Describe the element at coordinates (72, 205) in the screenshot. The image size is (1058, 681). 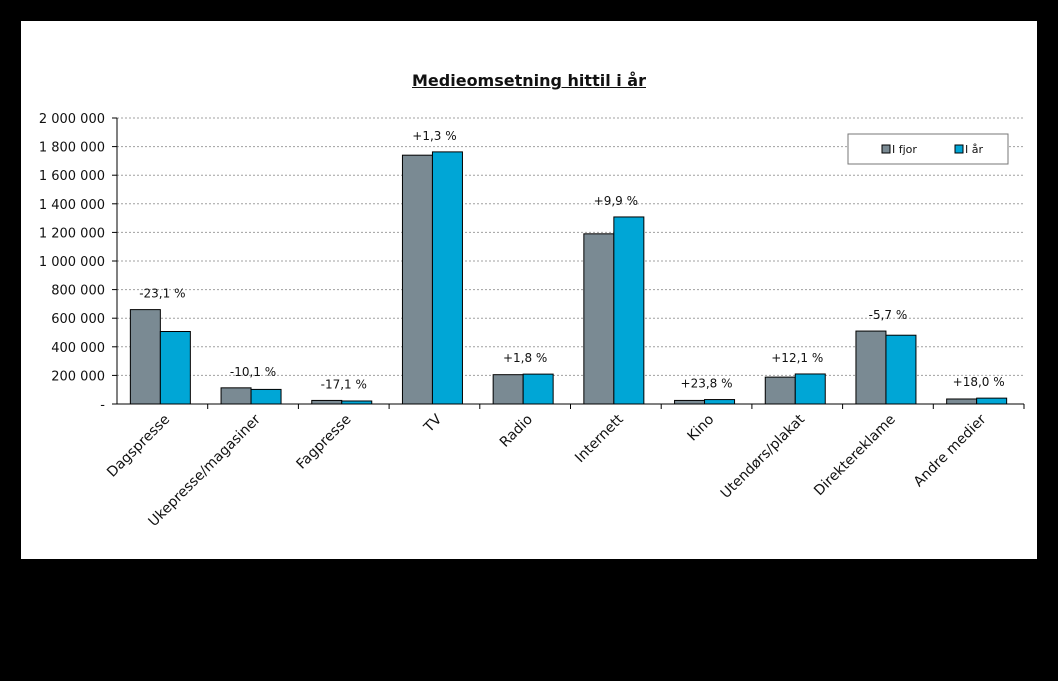
I see `y-tick-label: 1 400 000` at that location.